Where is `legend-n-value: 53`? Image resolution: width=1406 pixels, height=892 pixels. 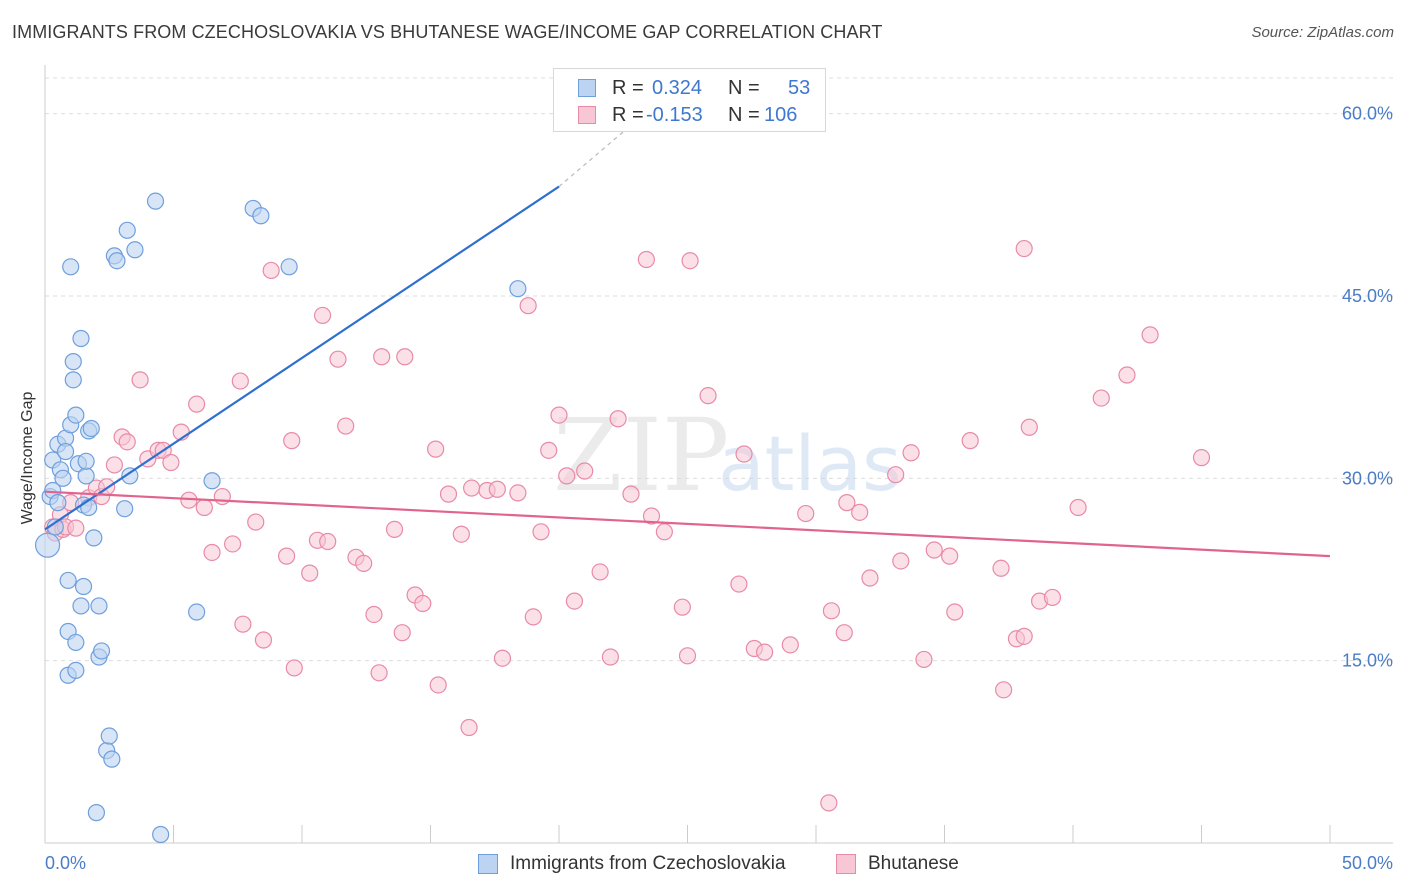 legend-n-value: 53 is located at coordinates (799, 88).